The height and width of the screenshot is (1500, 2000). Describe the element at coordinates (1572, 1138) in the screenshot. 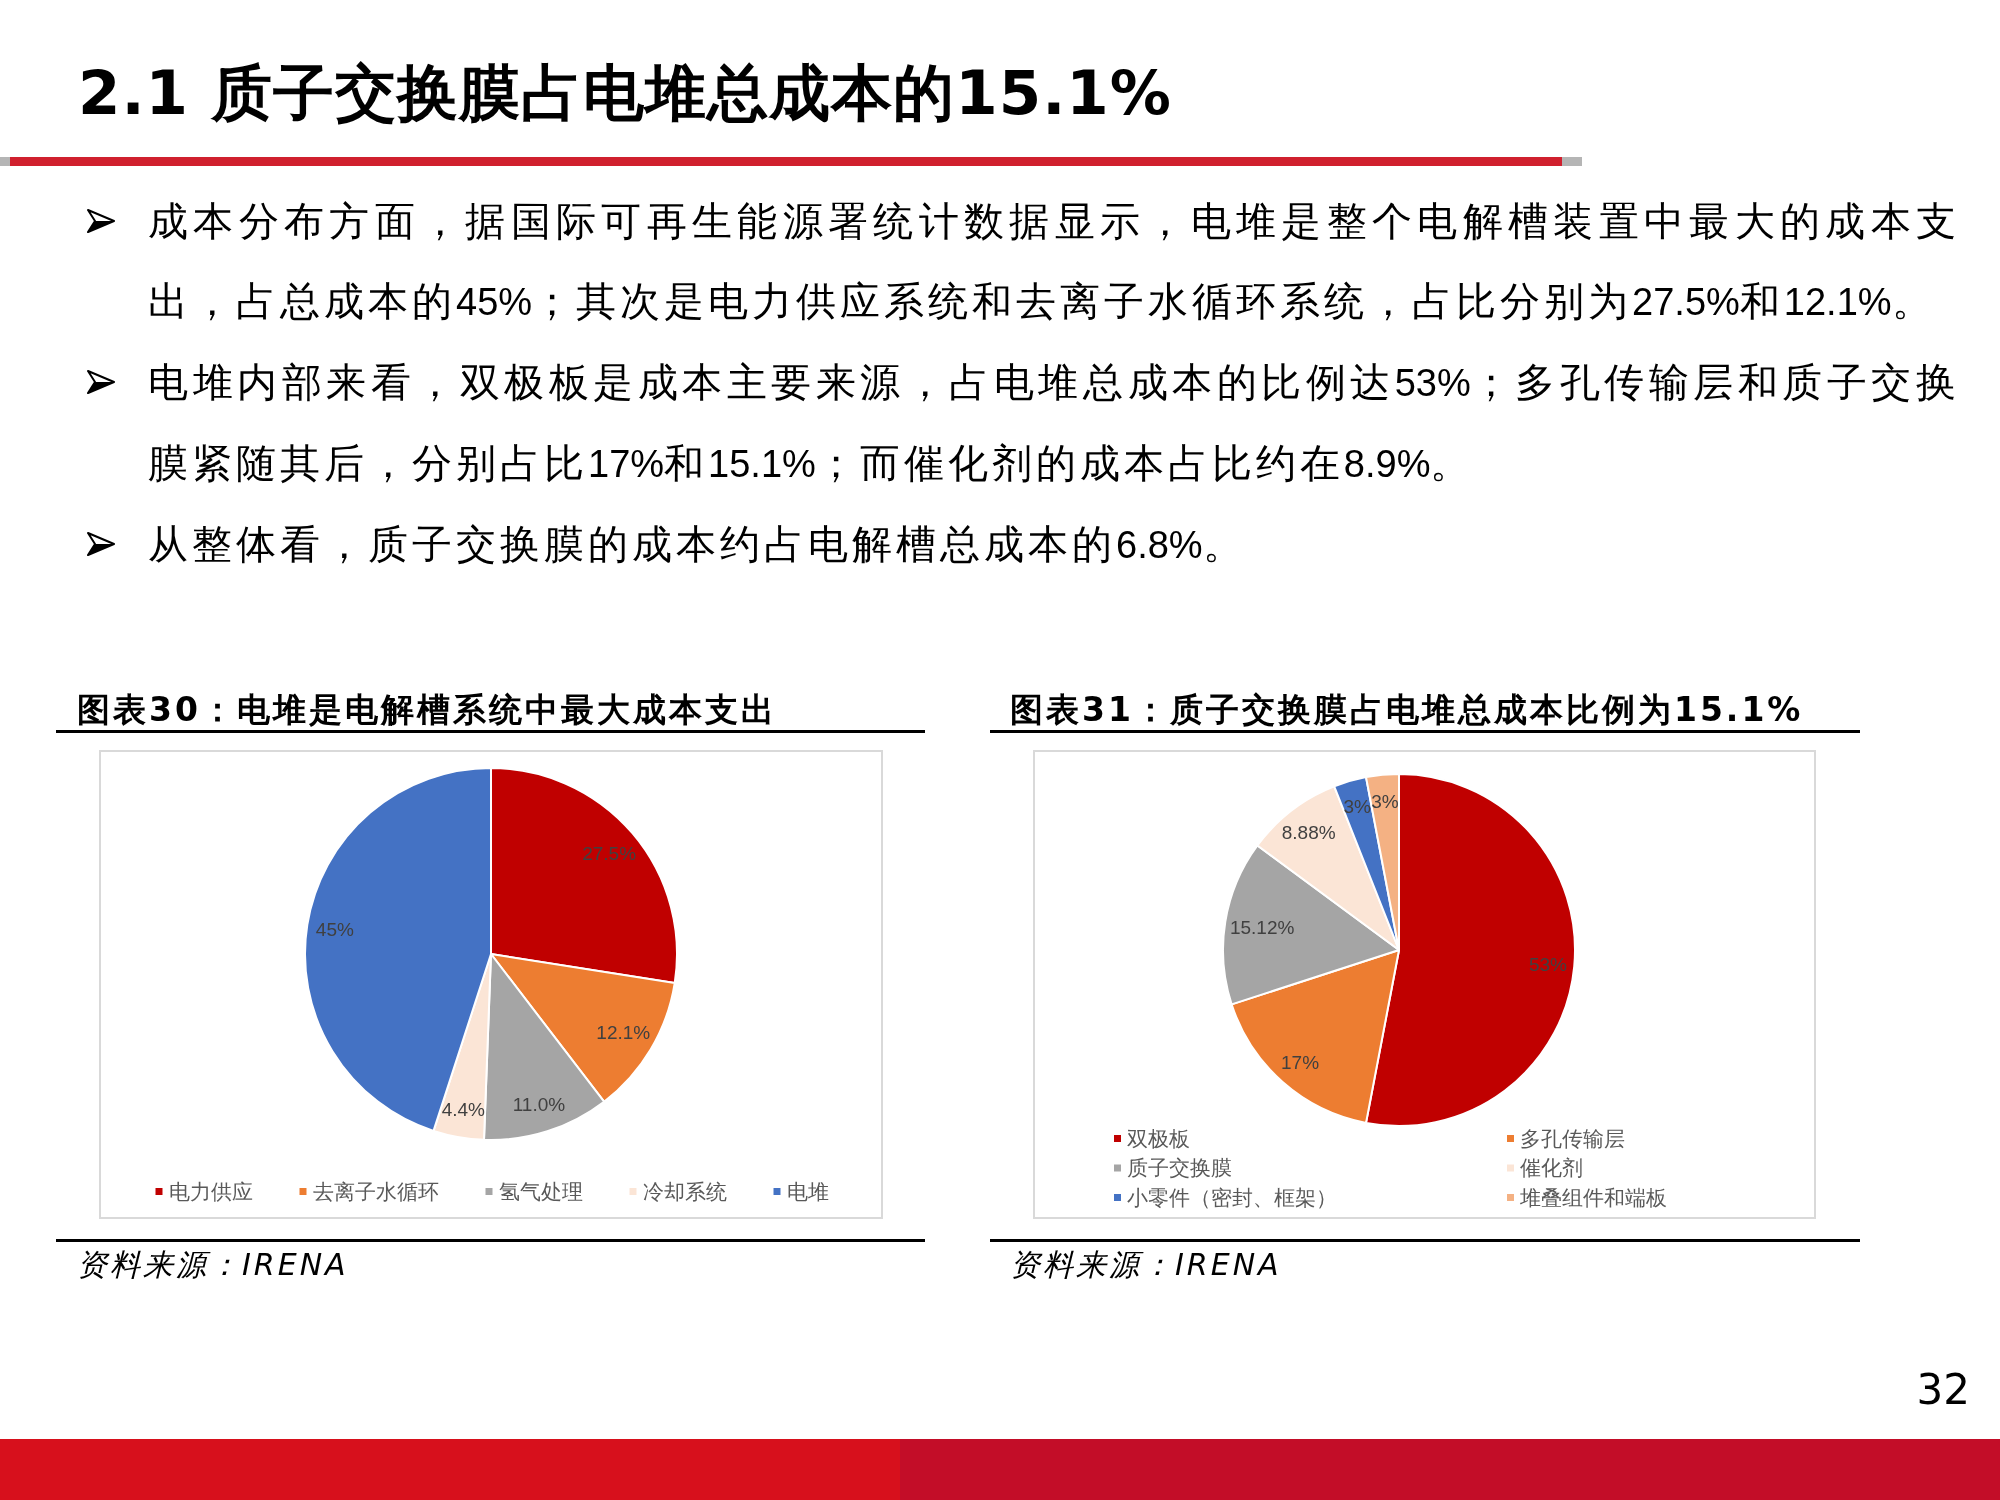

I see `legend-label: 多孔传输层` at that location.